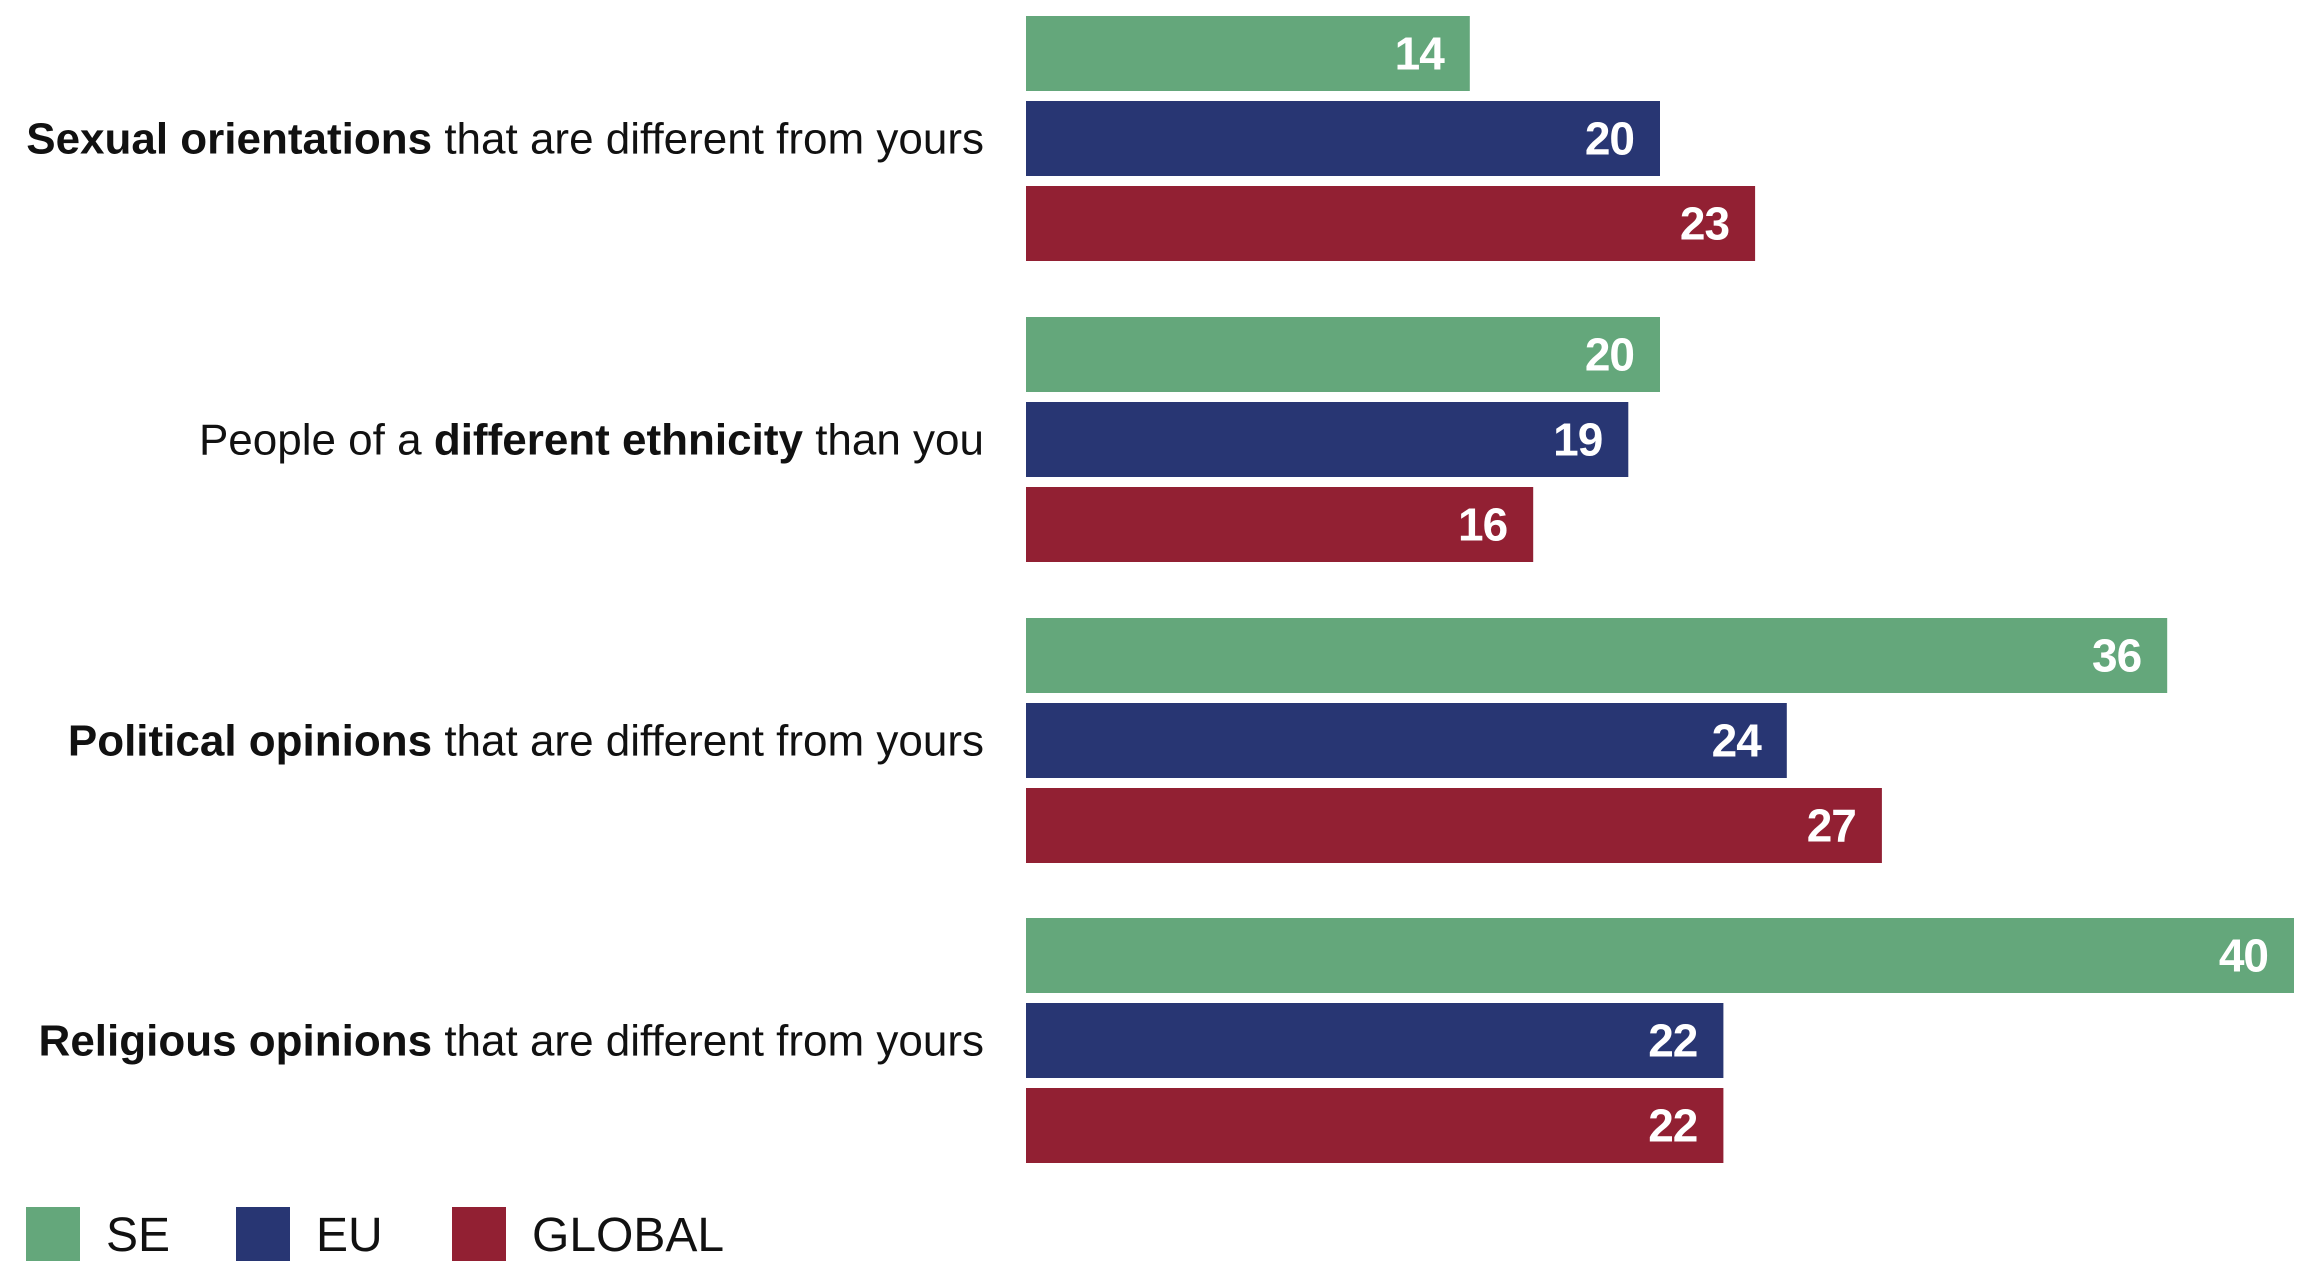  What do you see at coordinates (53, 1234) in the screenshot?
I see `legend-swatch-se` at bounding box center [53, 1234].